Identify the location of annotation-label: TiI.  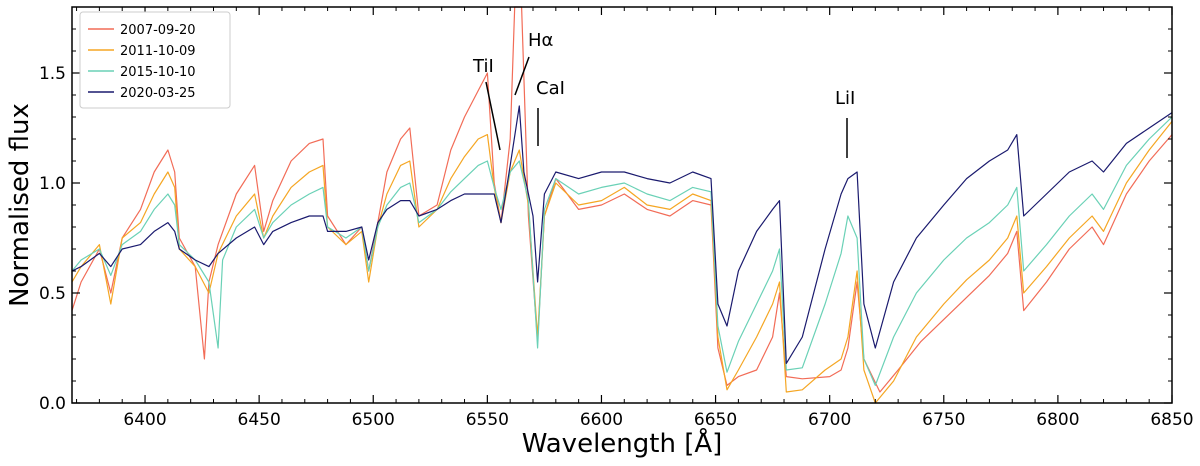
(483, 66).